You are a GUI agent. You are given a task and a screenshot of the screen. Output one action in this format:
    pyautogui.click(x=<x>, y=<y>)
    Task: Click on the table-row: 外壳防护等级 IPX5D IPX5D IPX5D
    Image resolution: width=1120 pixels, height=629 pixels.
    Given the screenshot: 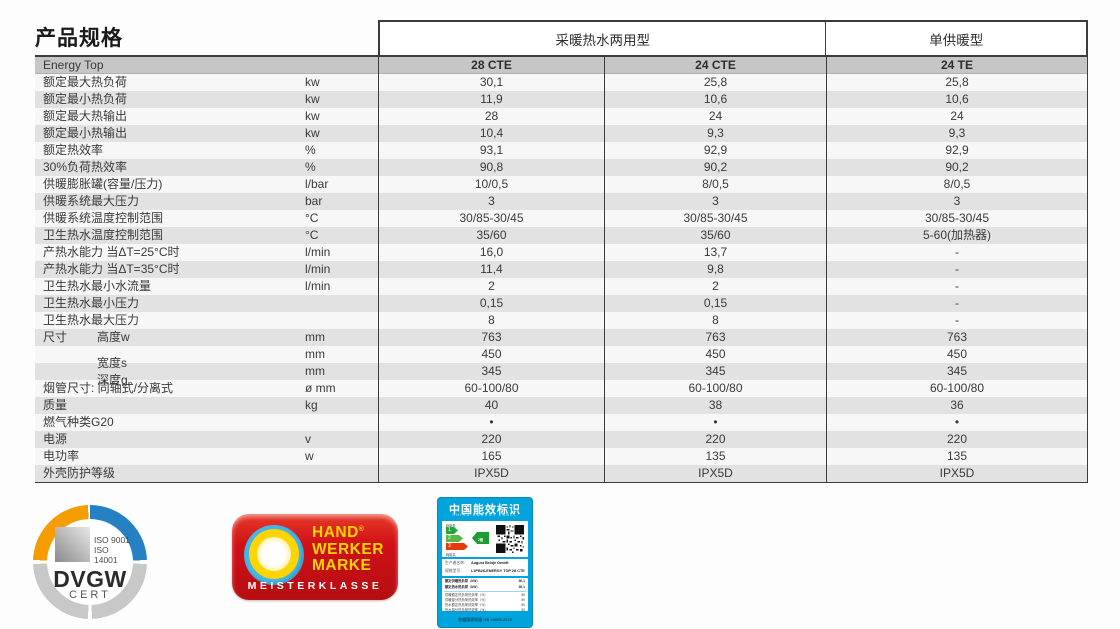 What is the action you would take?
    pyautogui.click(x=561, y=473)
    